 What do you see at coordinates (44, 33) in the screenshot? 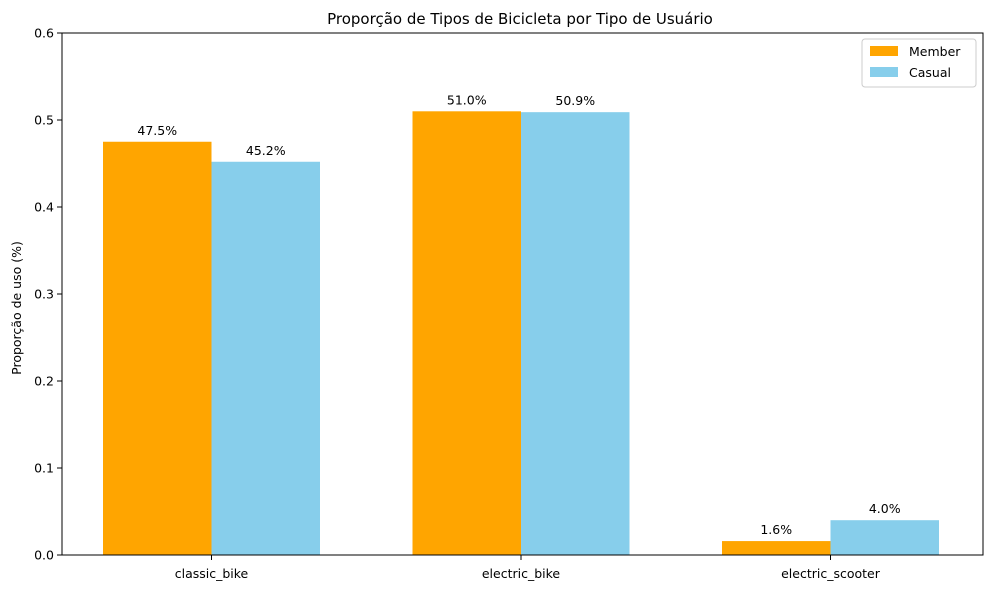
I see `y-tick-label: 0.6` at bounding box center [44, 33].